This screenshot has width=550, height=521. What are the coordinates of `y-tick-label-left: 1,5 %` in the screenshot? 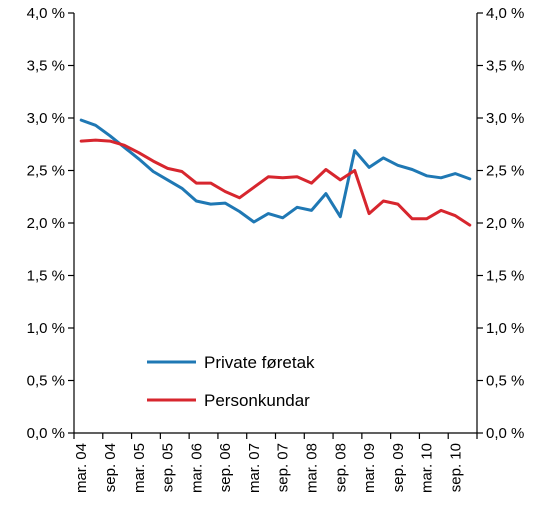 It's located at (46, 276).